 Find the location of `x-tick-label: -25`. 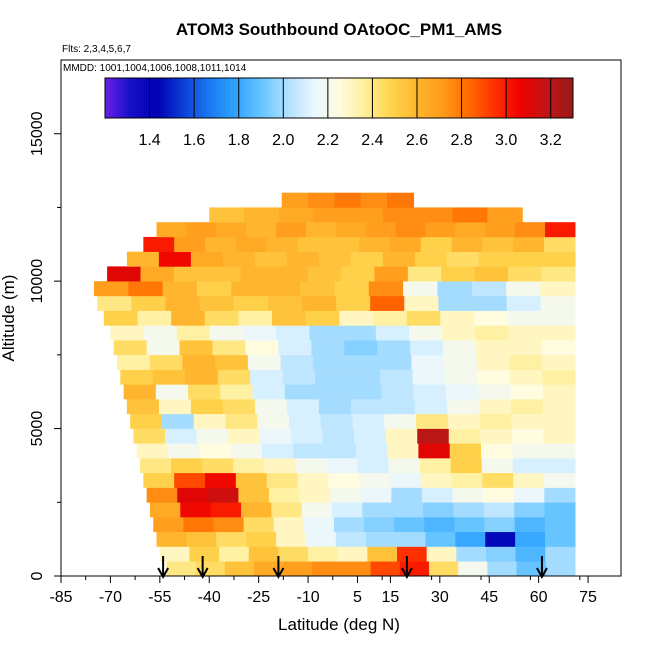

x-tick-label: -25 is located at coordinates (258, 597).